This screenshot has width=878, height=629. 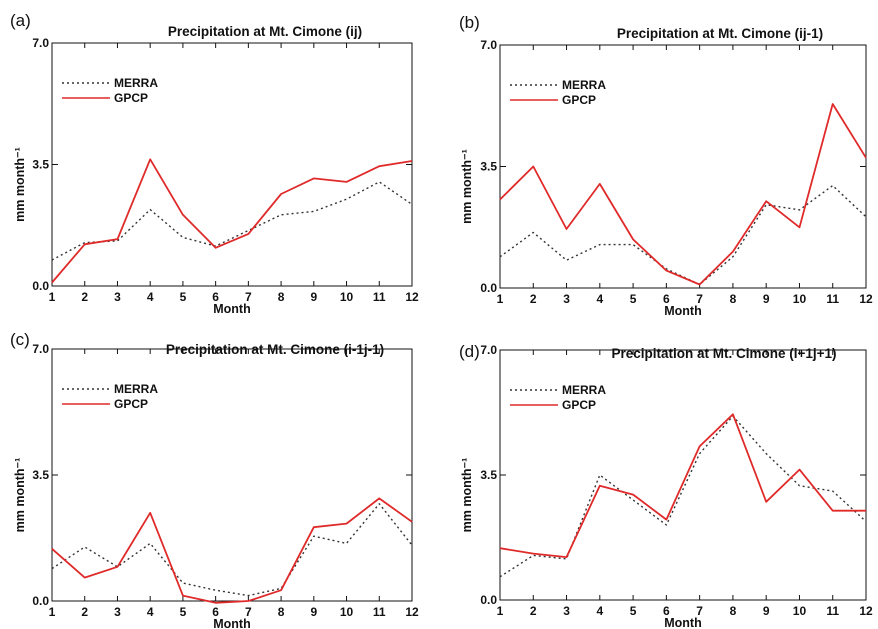 I want to click on panel-label: (b), so click(x=469, y=22).